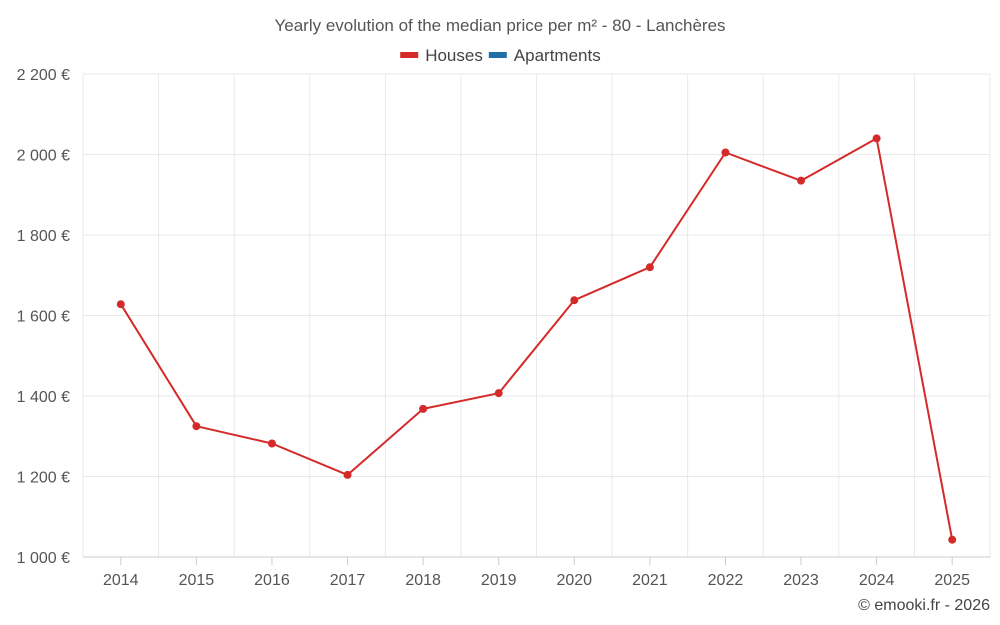 The image size is (1000, 625). Describe the element at coordinates (924, 605) in the screenshot. I see `credit-text: © emooki.fr - 2026` at that location.